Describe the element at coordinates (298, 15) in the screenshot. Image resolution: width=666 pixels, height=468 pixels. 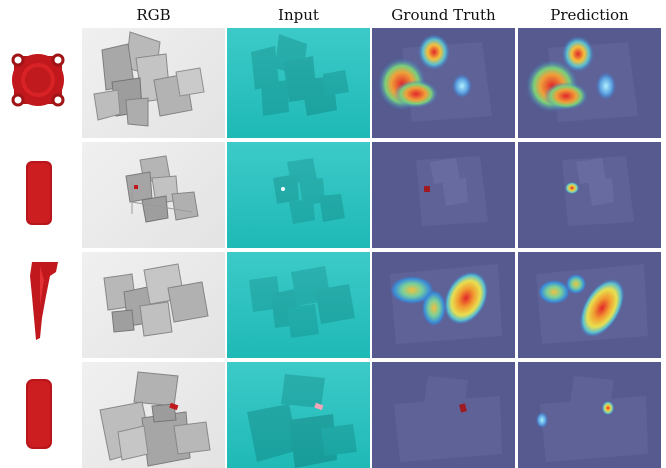
I see `header-input: Input` at that location.